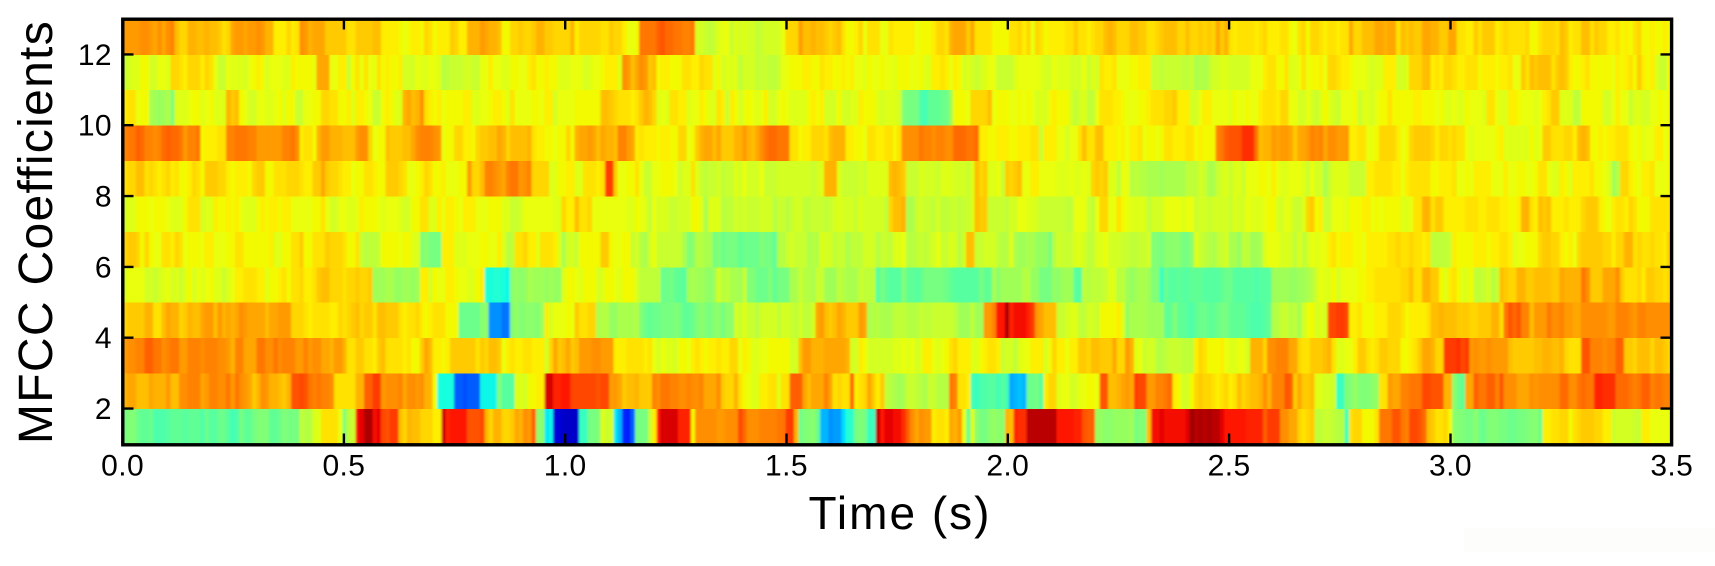 The height and width of the screenshot is (566, 1715). Describe the element at coordinates (122, 466) in the screenshot. I see `svg-text: 0.0` at that location.